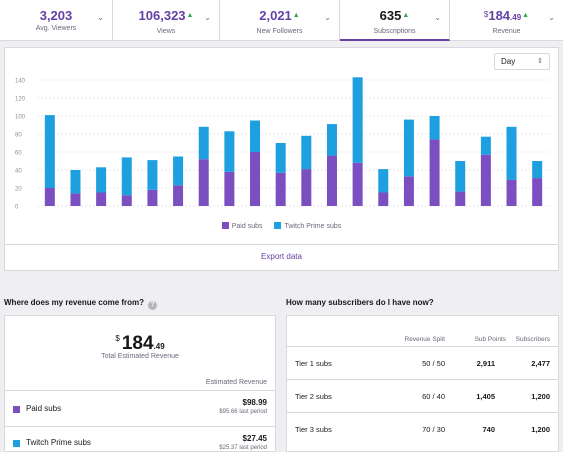  I want to click on table-row: Tier 2 subs 60 / 40 1,405 1,200, so click(422, 395).